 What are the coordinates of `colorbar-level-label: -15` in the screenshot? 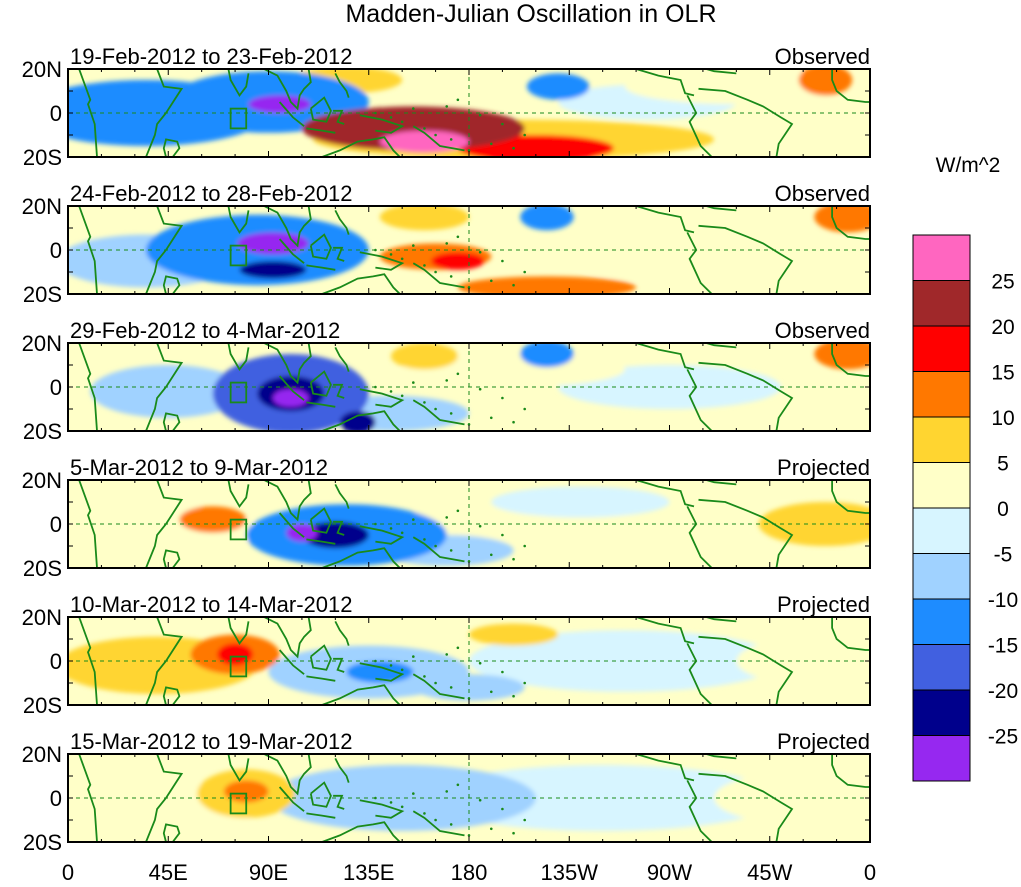 It's located at (1003, 646).